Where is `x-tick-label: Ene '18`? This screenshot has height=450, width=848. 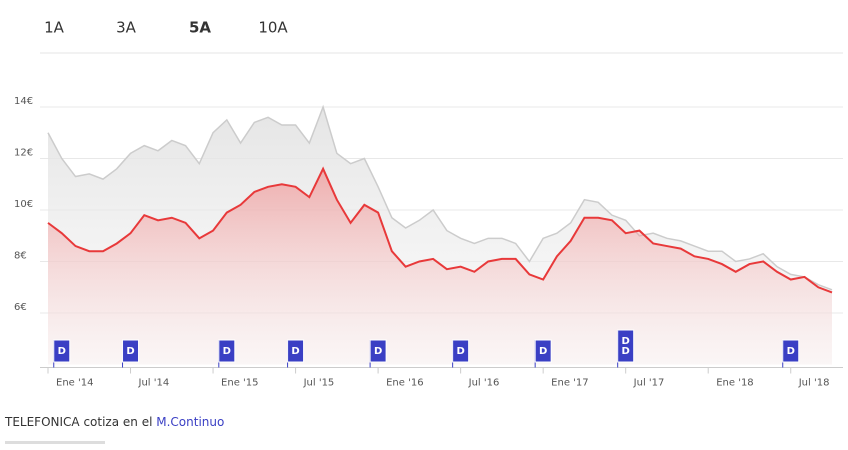 x-tick-label: Ene '18 is located at coordinates (734, 383).